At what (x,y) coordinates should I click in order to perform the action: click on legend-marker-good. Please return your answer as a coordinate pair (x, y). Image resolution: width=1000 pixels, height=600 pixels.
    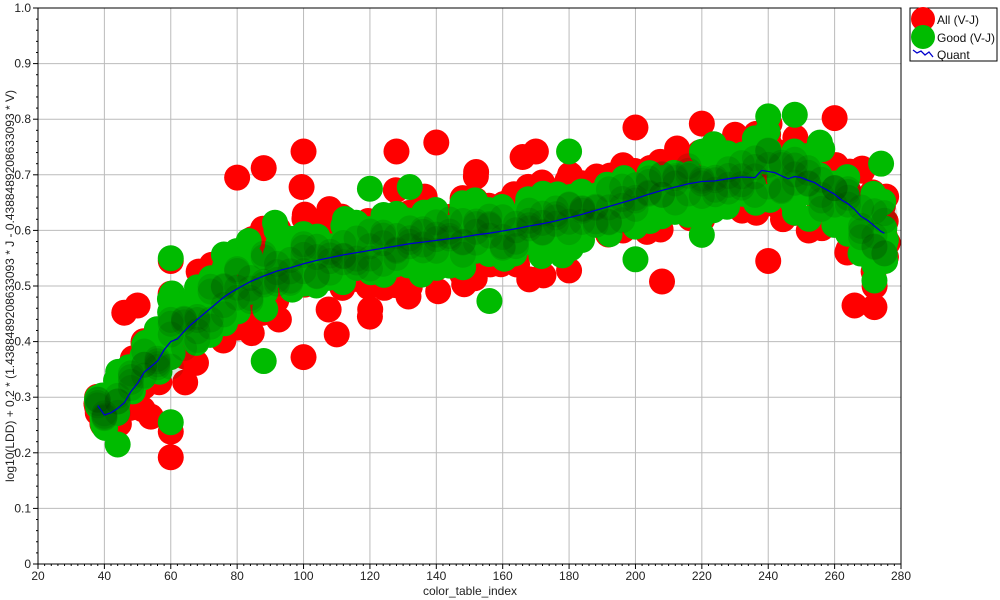
    Looking at the image, I should click on (923, 37).